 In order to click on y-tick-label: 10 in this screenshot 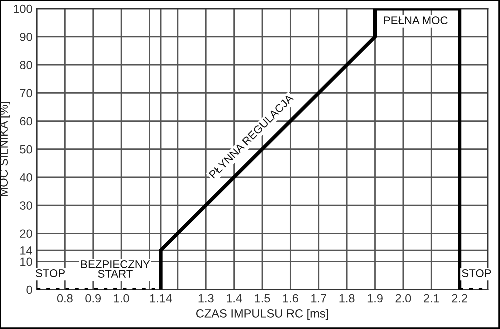, I will do `click(26, 262)`.